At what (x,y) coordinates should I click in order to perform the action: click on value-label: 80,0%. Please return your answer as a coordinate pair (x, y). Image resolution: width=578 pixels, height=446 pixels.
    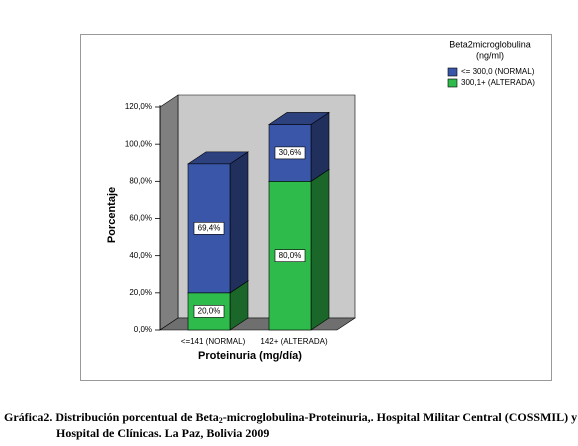
    Looking at the image, I should click on (290, 255).